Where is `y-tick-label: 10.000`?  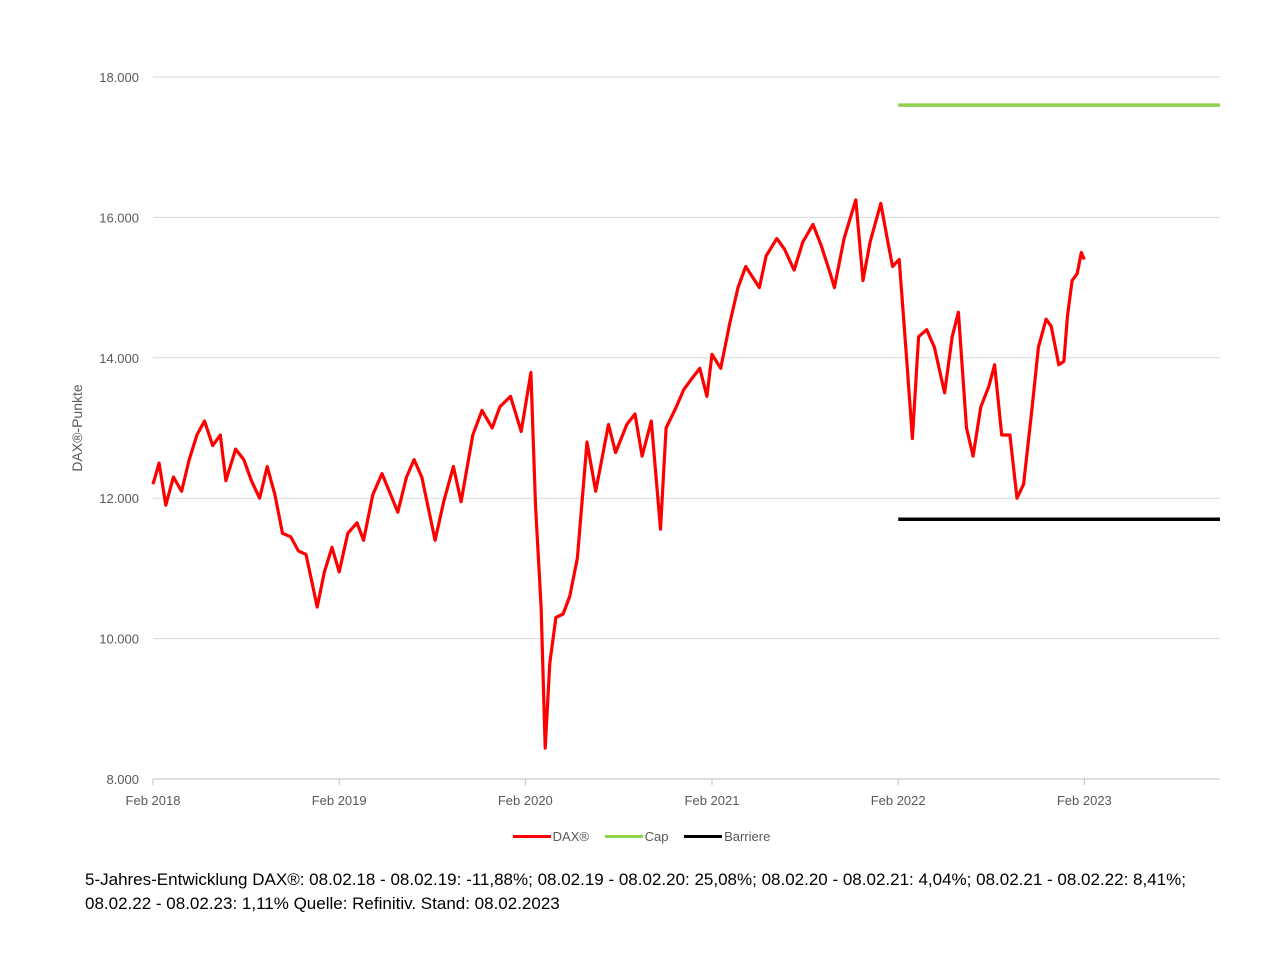 y-tick-label: 10.000 is located at coordinates (119, 639).